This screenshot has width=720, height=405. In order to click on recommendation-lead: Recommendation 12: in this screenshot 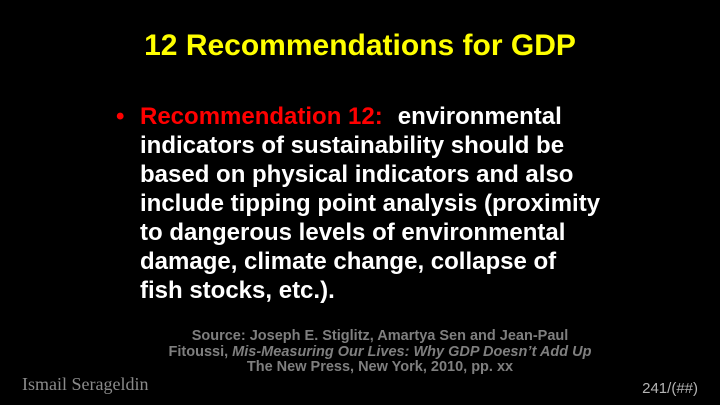, I will do `click(261, 116)`.